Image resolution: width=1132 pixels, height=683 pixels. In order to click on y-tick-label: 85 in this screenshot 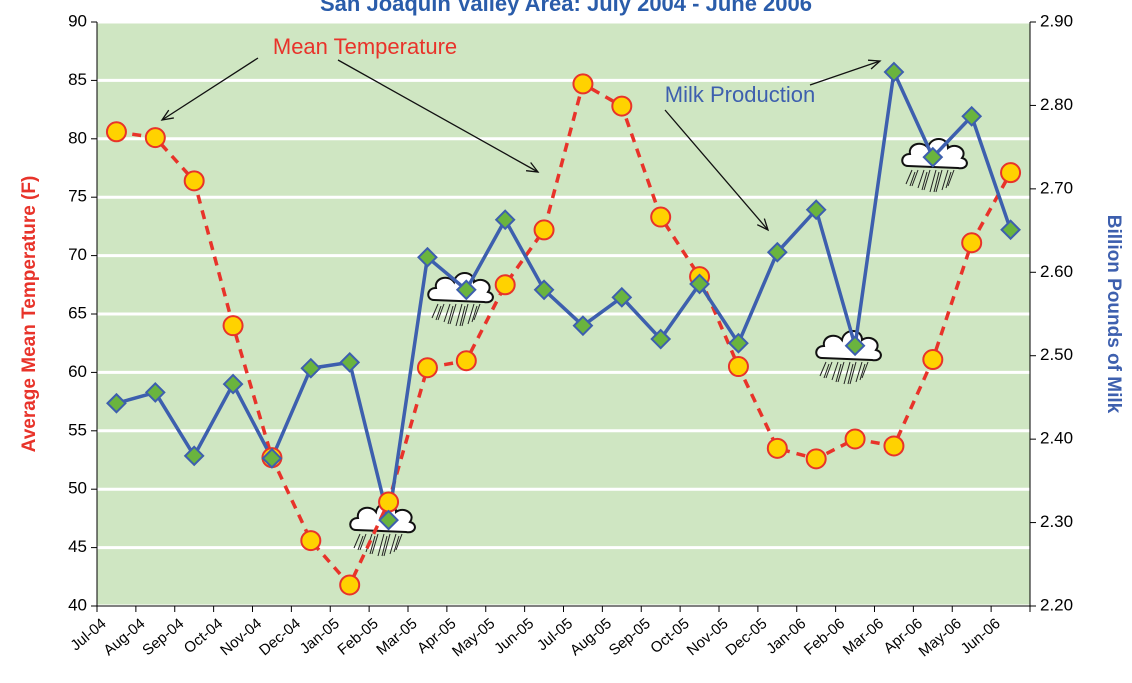, I will do `click(77, 79)`.